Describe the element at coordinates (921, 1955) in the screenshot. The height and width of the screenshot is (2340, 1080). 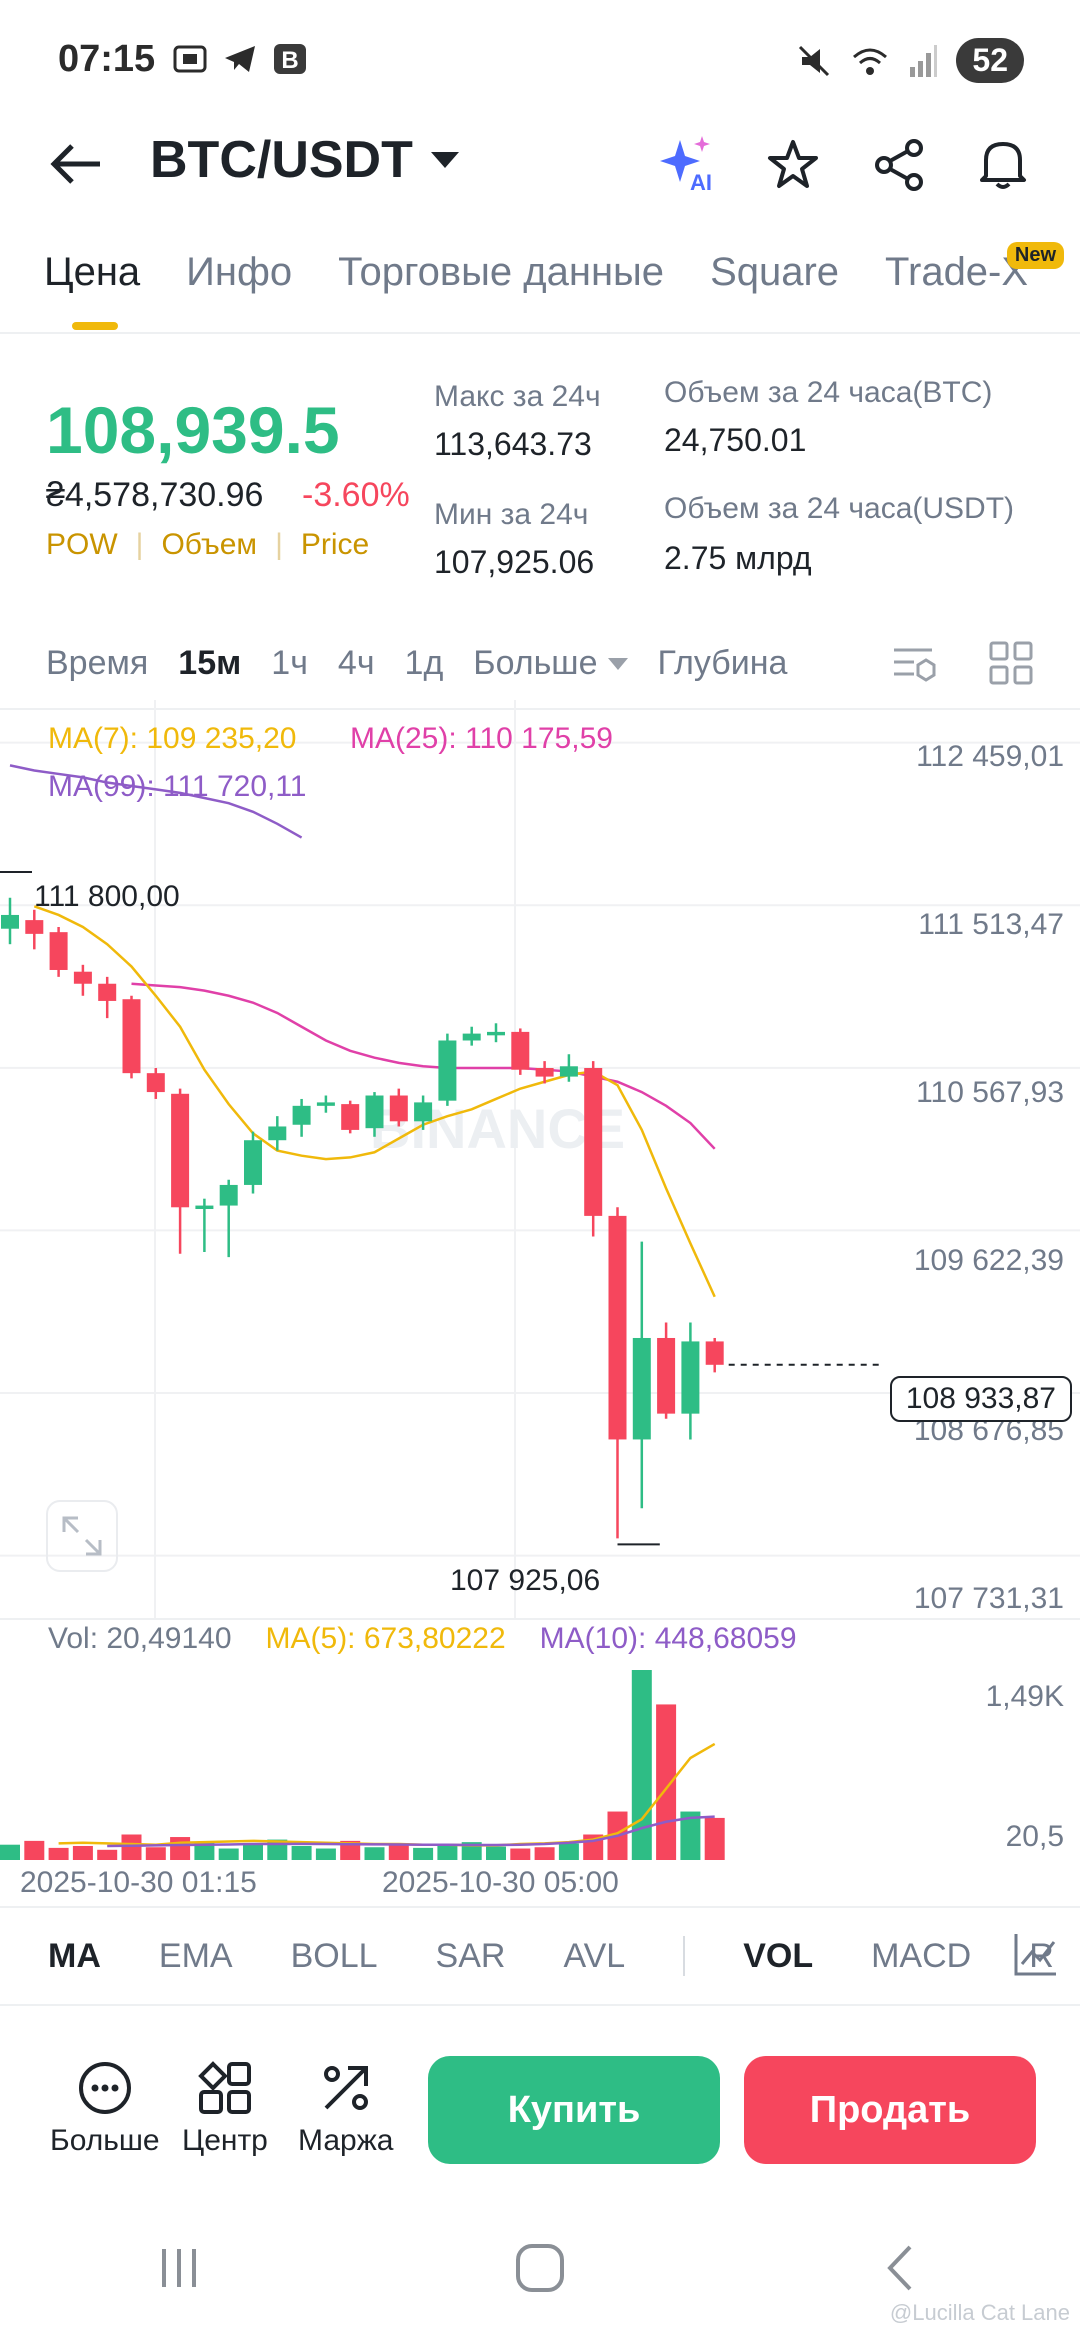
I see `indicator-macd: MACD` at that location.